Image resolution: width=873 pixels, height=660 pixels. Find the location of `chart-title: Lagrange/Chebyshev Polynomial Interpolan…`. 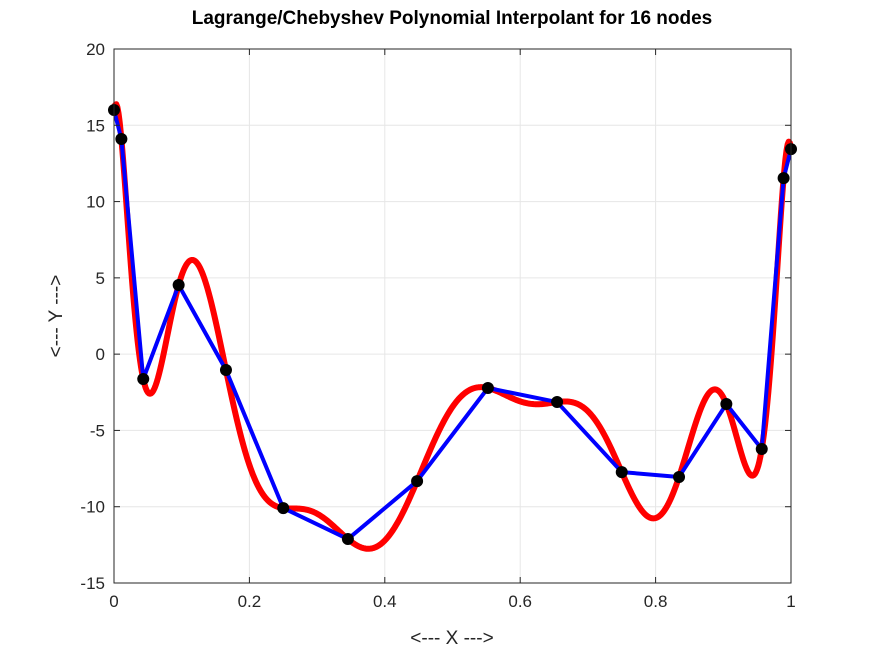

chart-title: Lagrange/Chebyshev Polynomial Interpolan… is located at coordinates (452, 18).